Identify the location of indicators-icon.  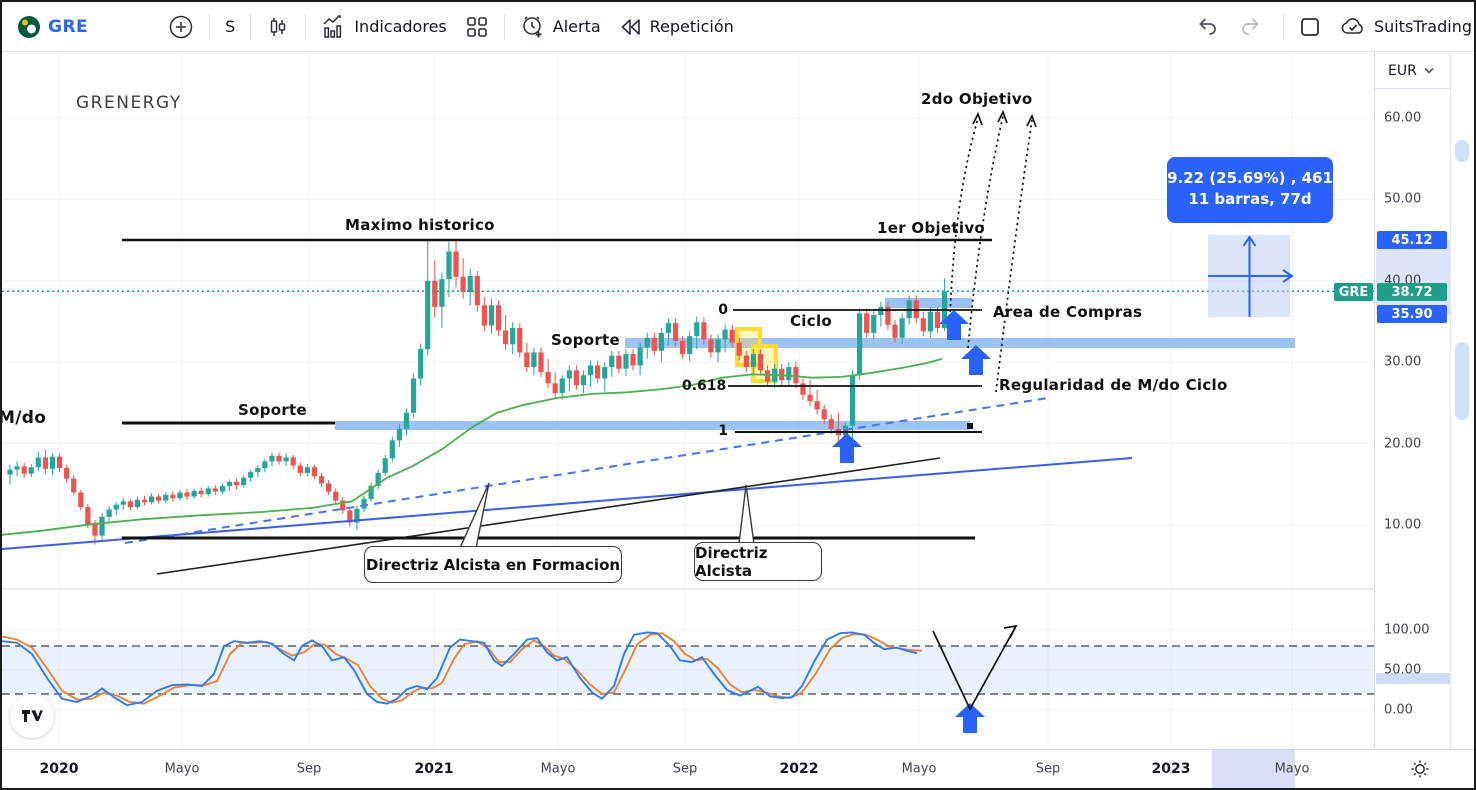
(334, 27).